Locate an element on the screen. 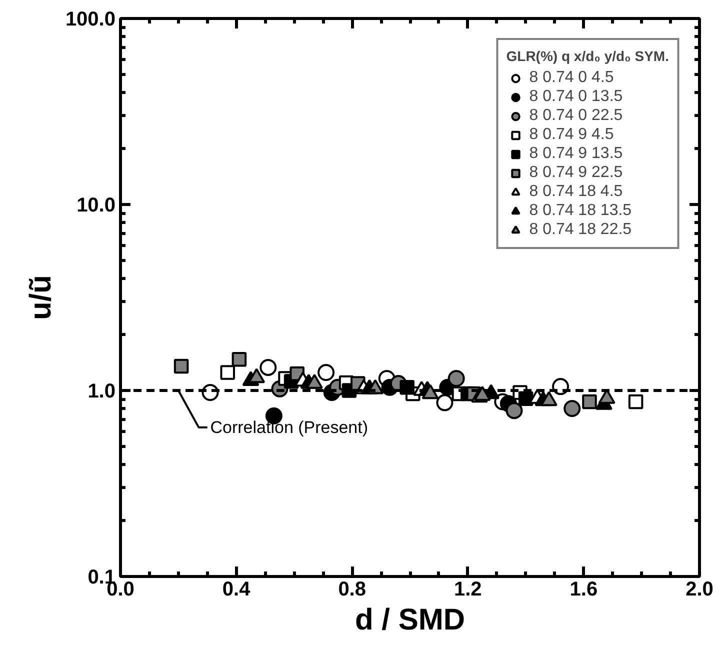  annotation: Correlation (Present) is located at coordinates (289, 427).